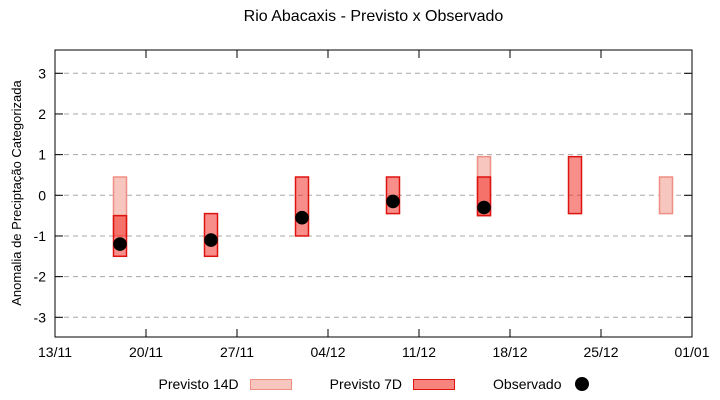  Describe the element at coordinates (600, 352) in the screenshot. I see `x-axis-tick-label: 25/12` at that location.